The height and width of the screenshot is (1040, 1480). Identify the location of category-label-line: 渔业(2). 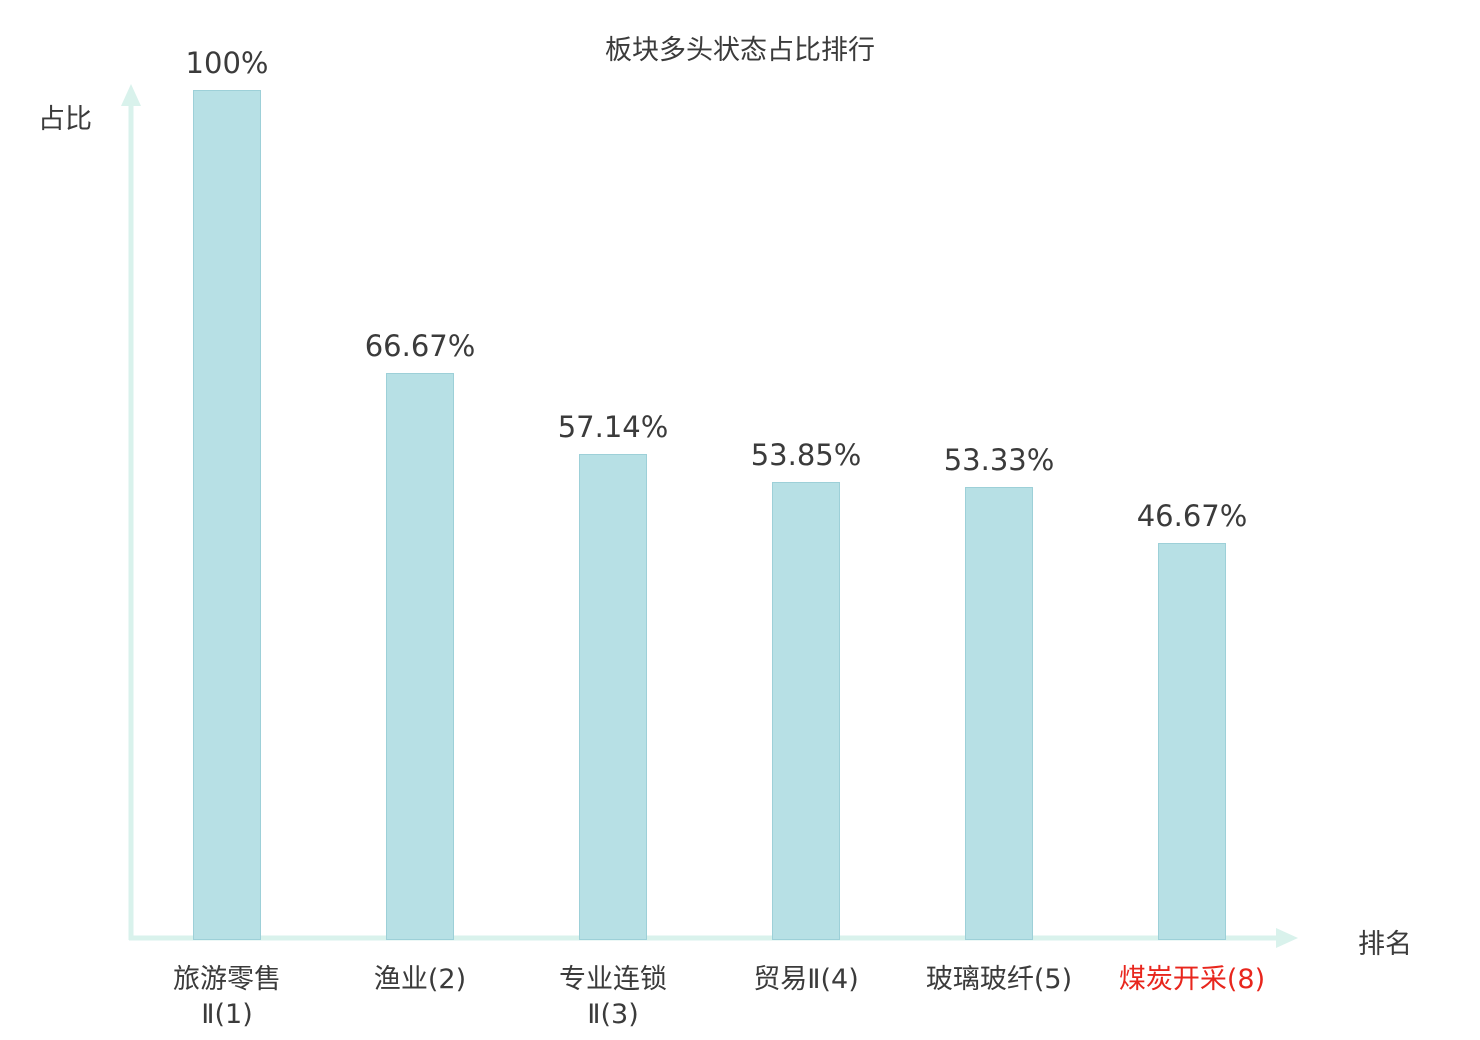
(420, 979).